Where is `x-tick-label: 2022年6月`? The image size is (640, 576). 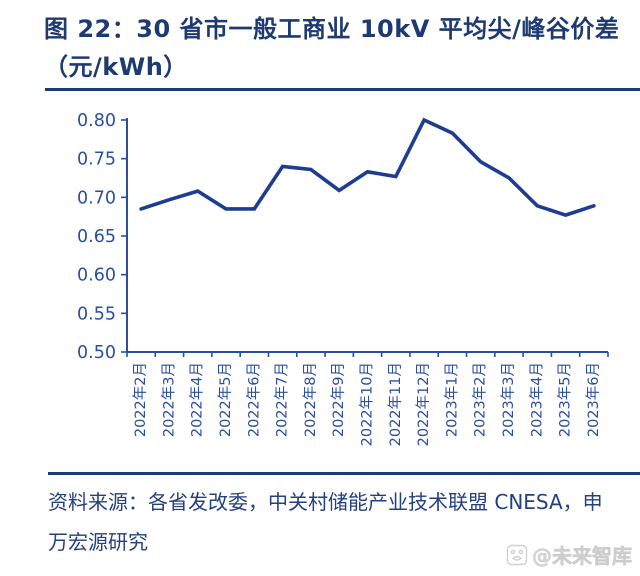
x-tick-label: 2022年6月 is located at coordinates (253, 399).